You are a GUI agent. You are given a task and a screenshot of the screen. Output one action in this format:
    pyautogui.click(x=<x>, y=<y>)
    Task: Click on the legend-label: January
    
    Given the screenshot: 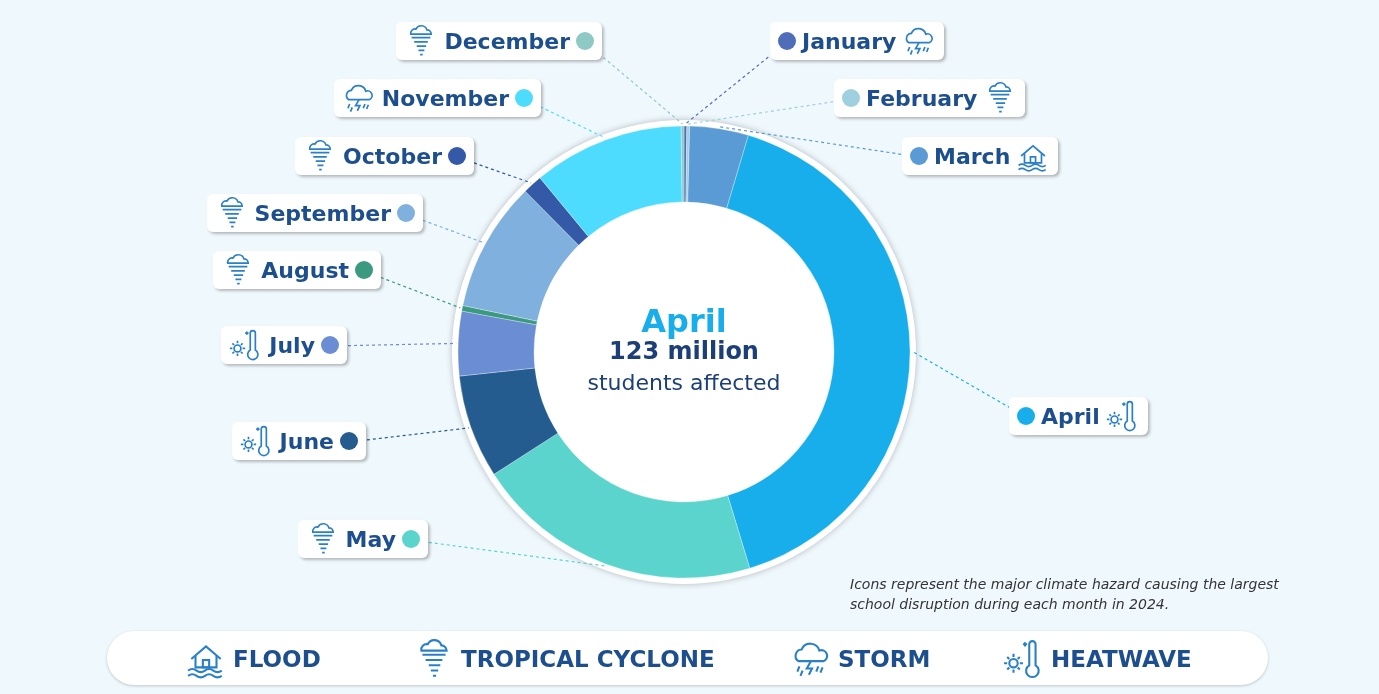 What is the action you would take?
    pyautogui.click(x=849, y=41)
    